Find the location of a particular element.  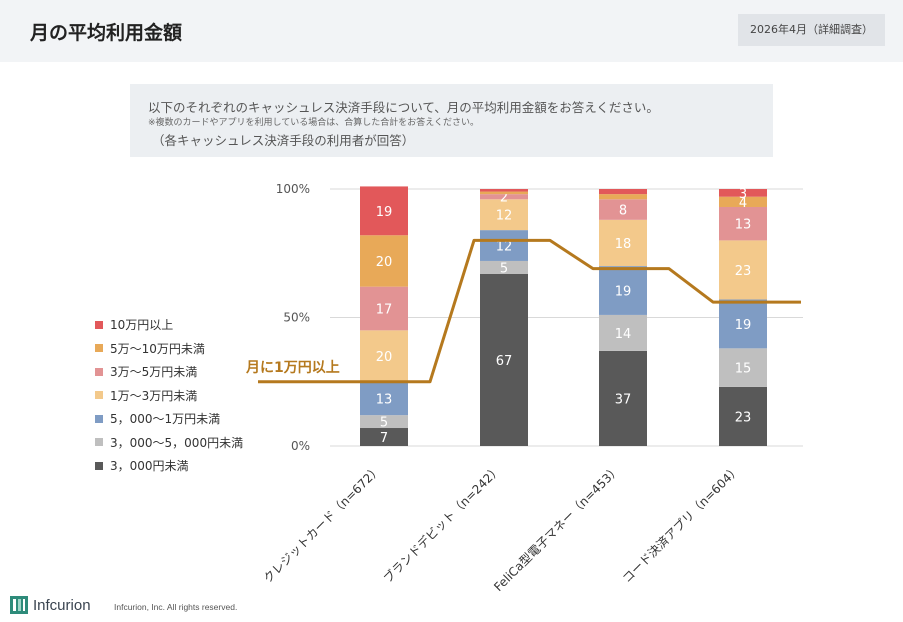

logo-mark-icon is located at coordinates (19, 605).